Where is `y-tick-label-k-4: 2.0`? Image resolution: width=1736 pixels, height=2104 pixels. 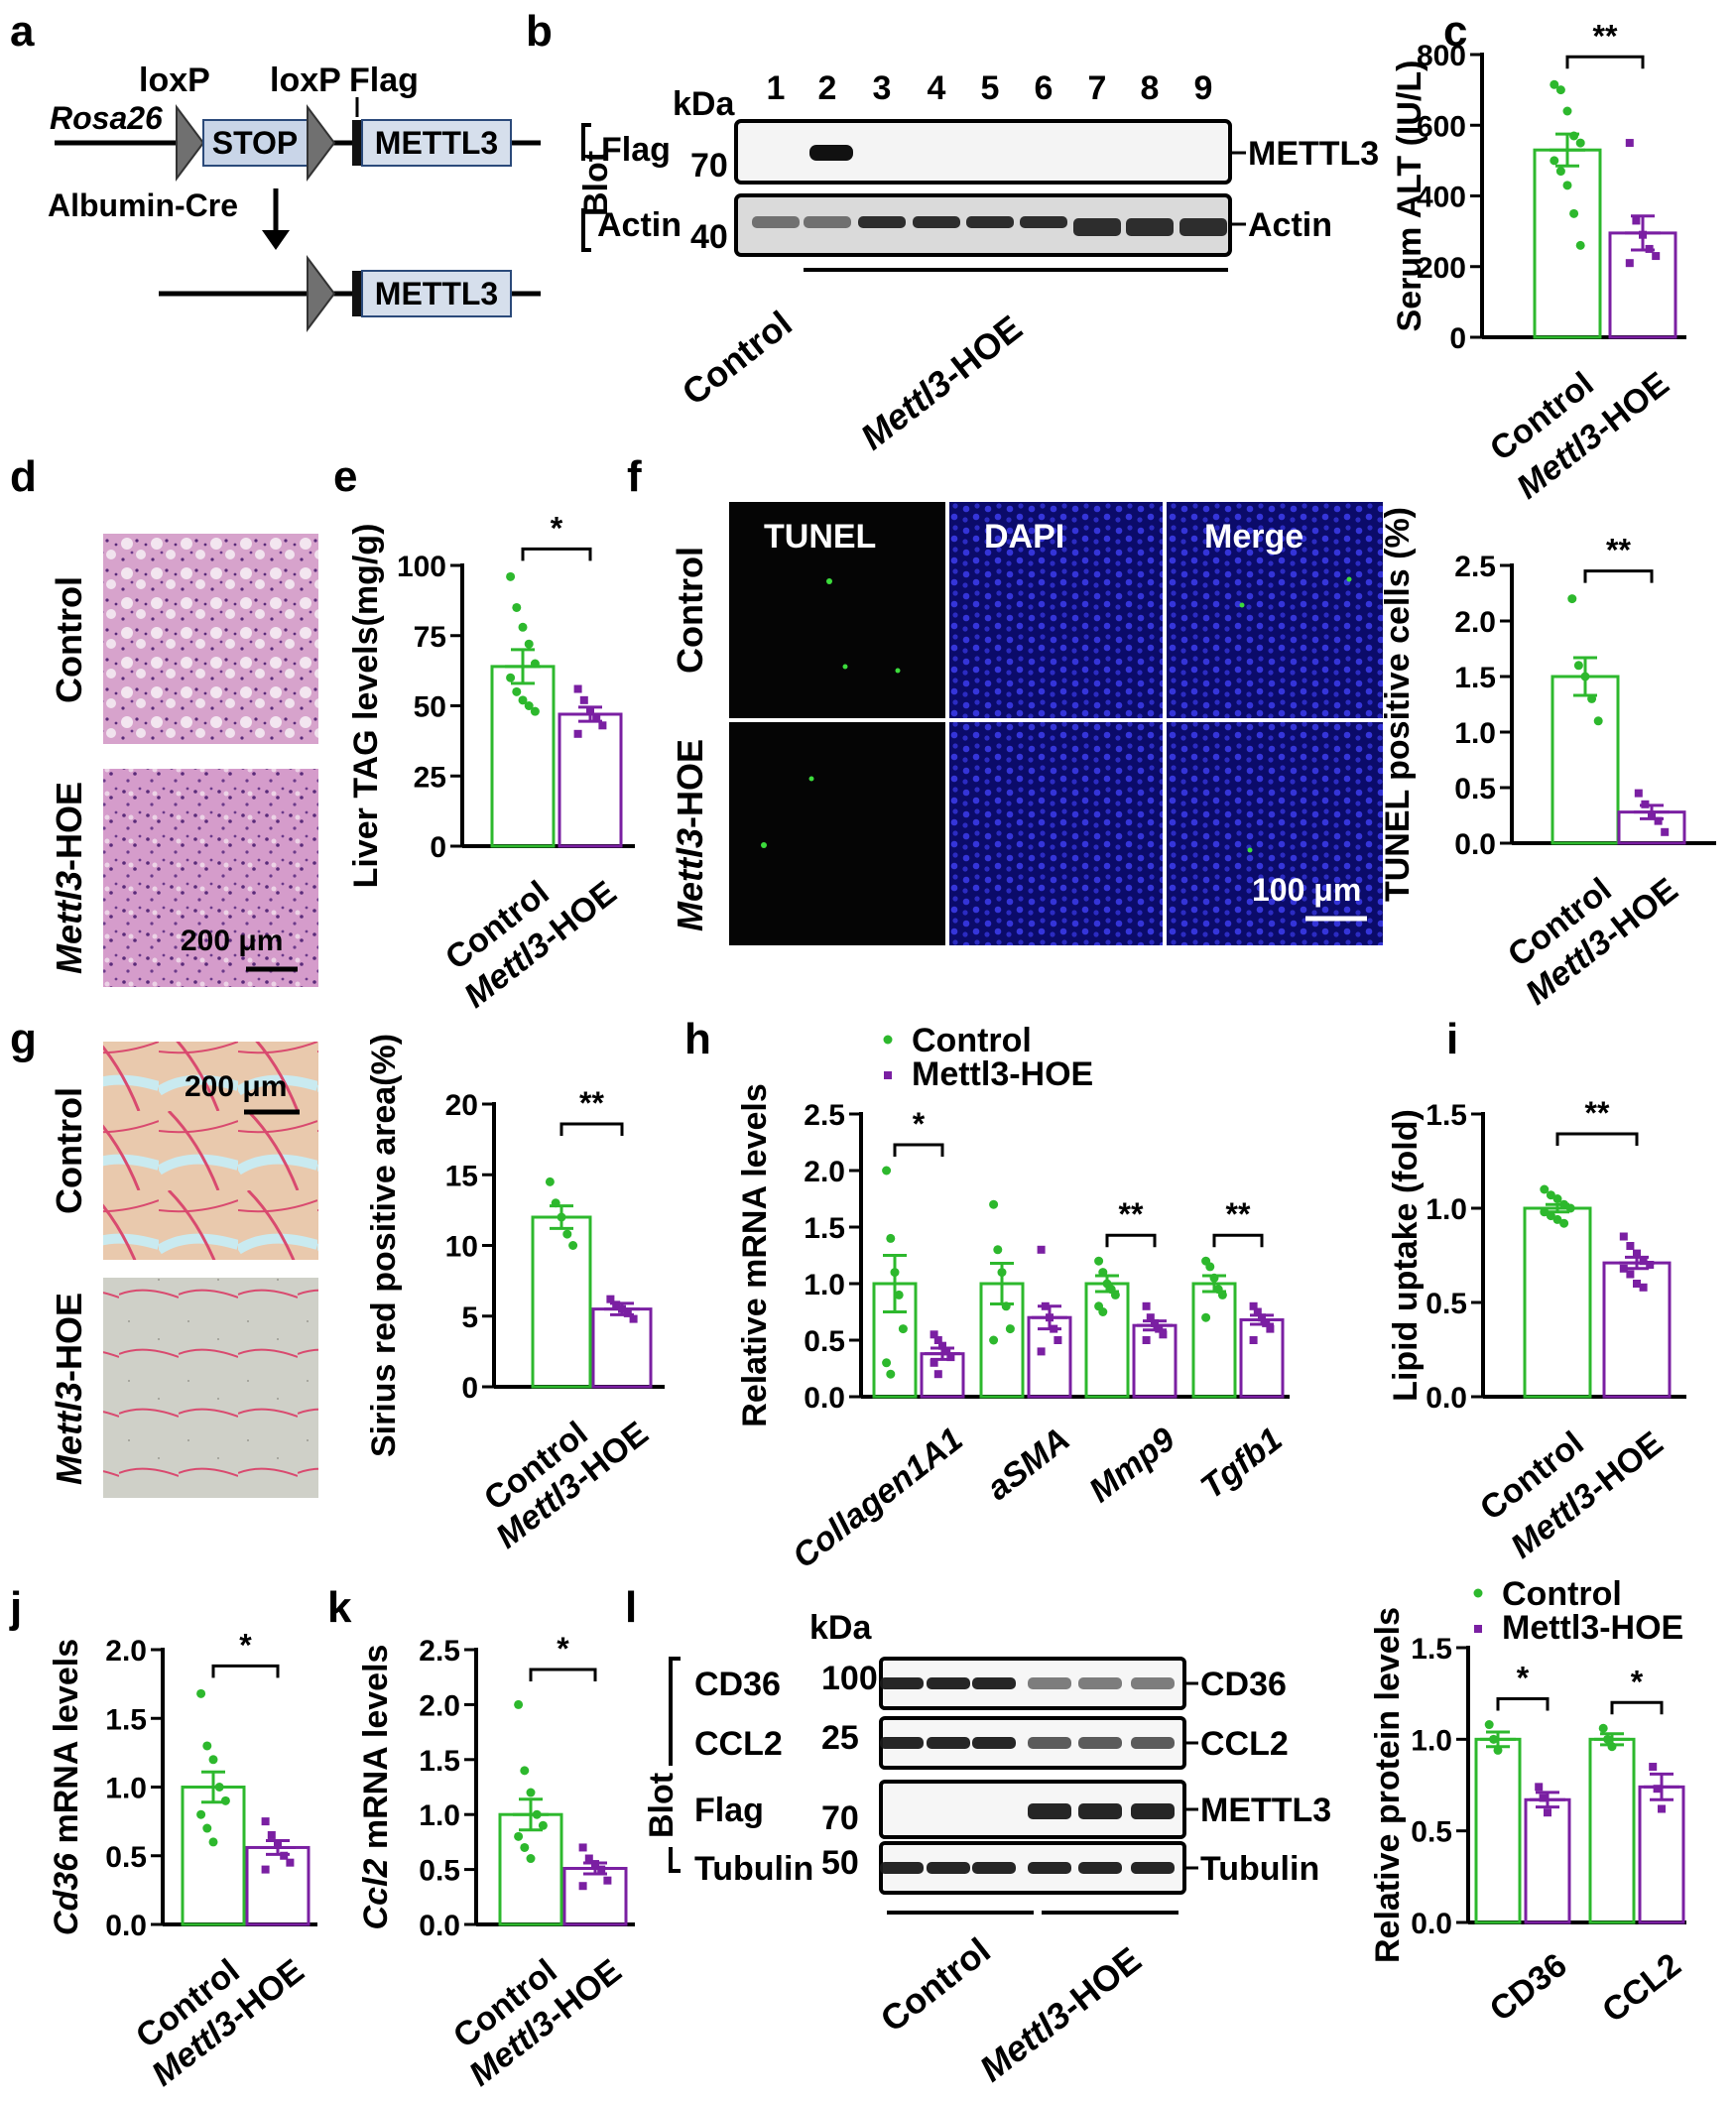
y-tick-label-k-4: 2.0 is located at coordinates (439, 1705).